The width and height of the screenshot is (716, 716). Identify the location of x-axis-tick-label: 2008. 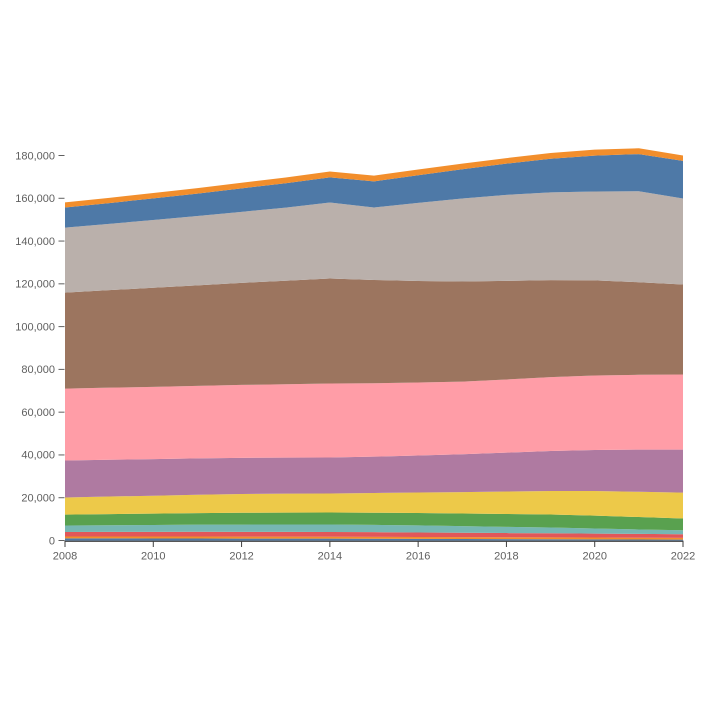
(65, 557).